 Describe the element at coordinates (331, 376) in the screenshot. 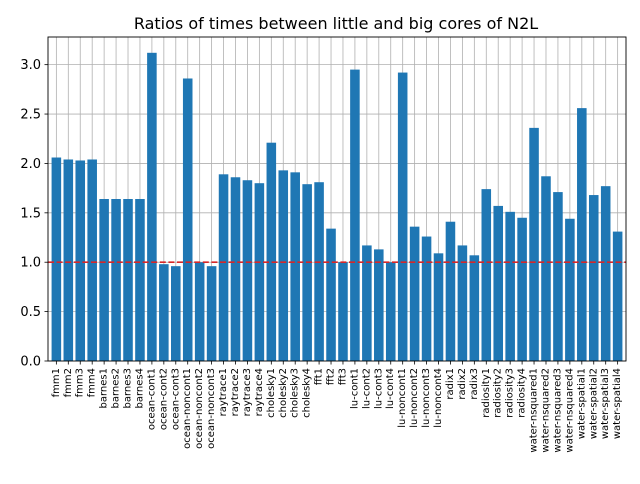

I see `x-tick-label: fft2` at that location.